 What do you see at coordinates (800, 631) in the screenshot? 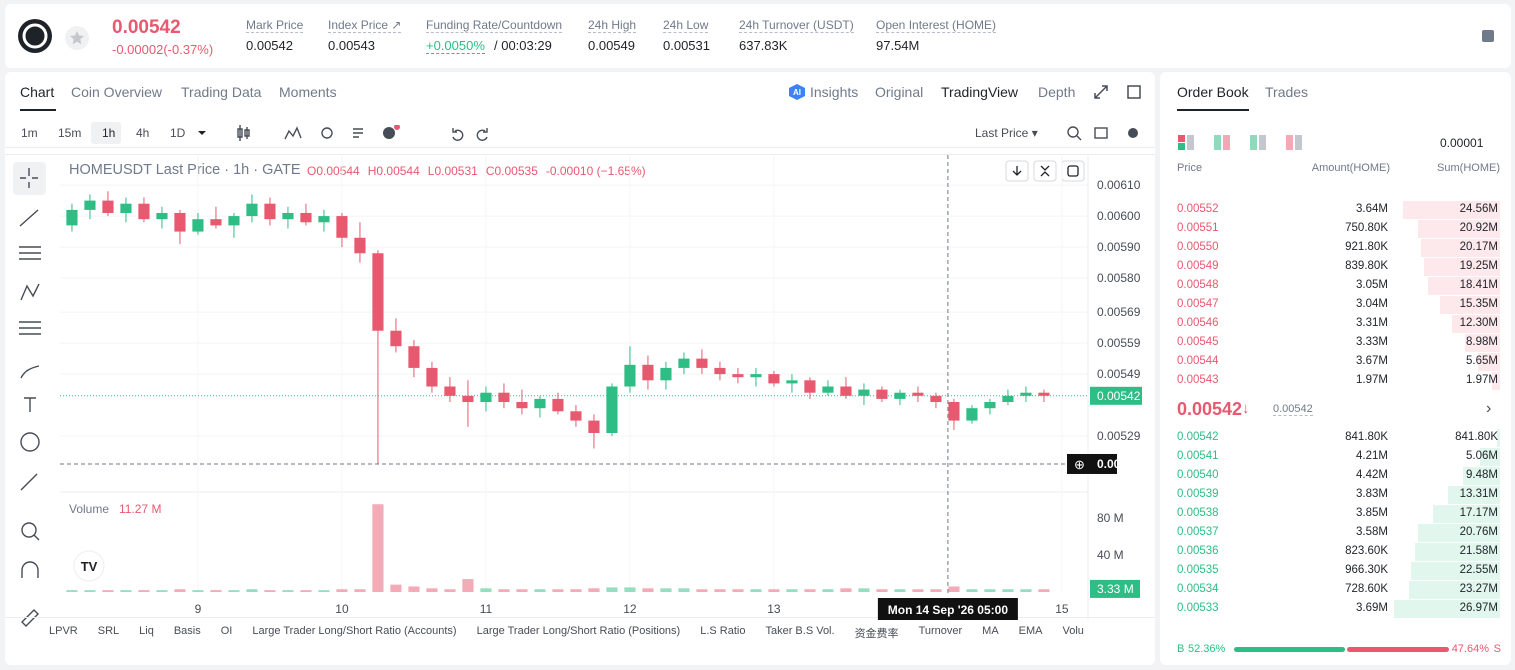
I see `indicator-tab: Taker B.S Vol.` at bounding box center [800, 631].